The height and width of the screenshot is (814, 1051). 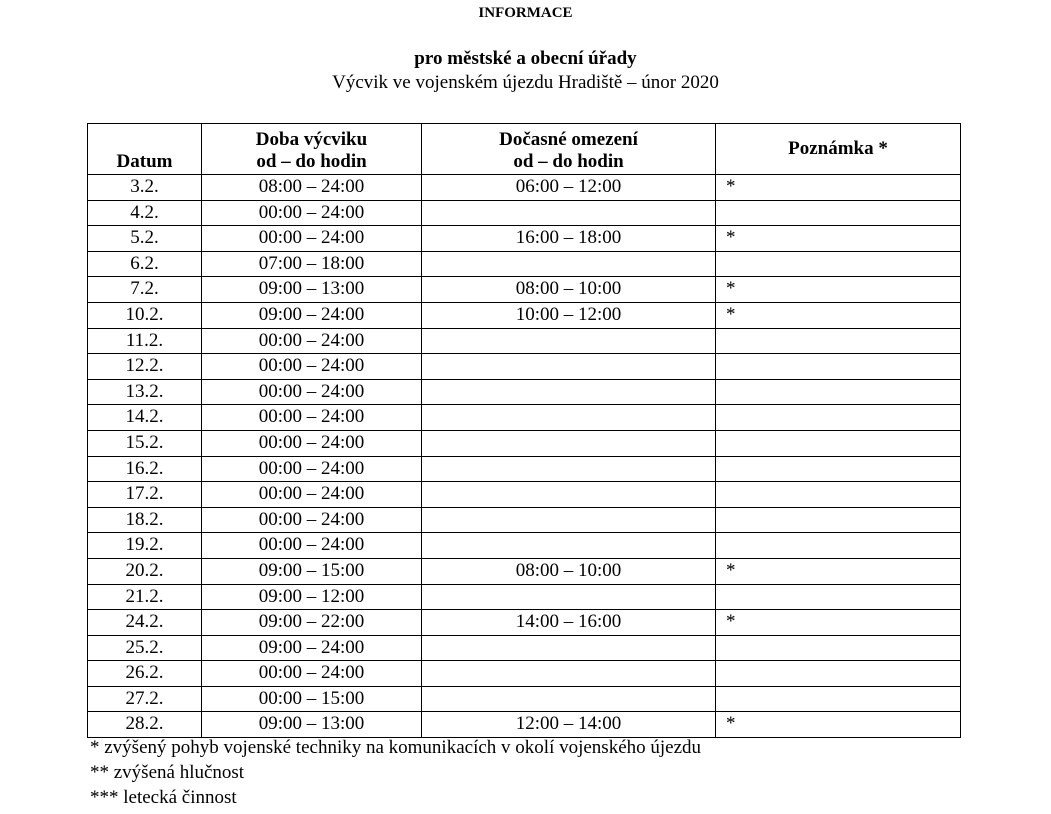 What do you see at coordinates (144, 149) in the screenshot?
I see `header-date: Datum` at bounding box center [144, 149].